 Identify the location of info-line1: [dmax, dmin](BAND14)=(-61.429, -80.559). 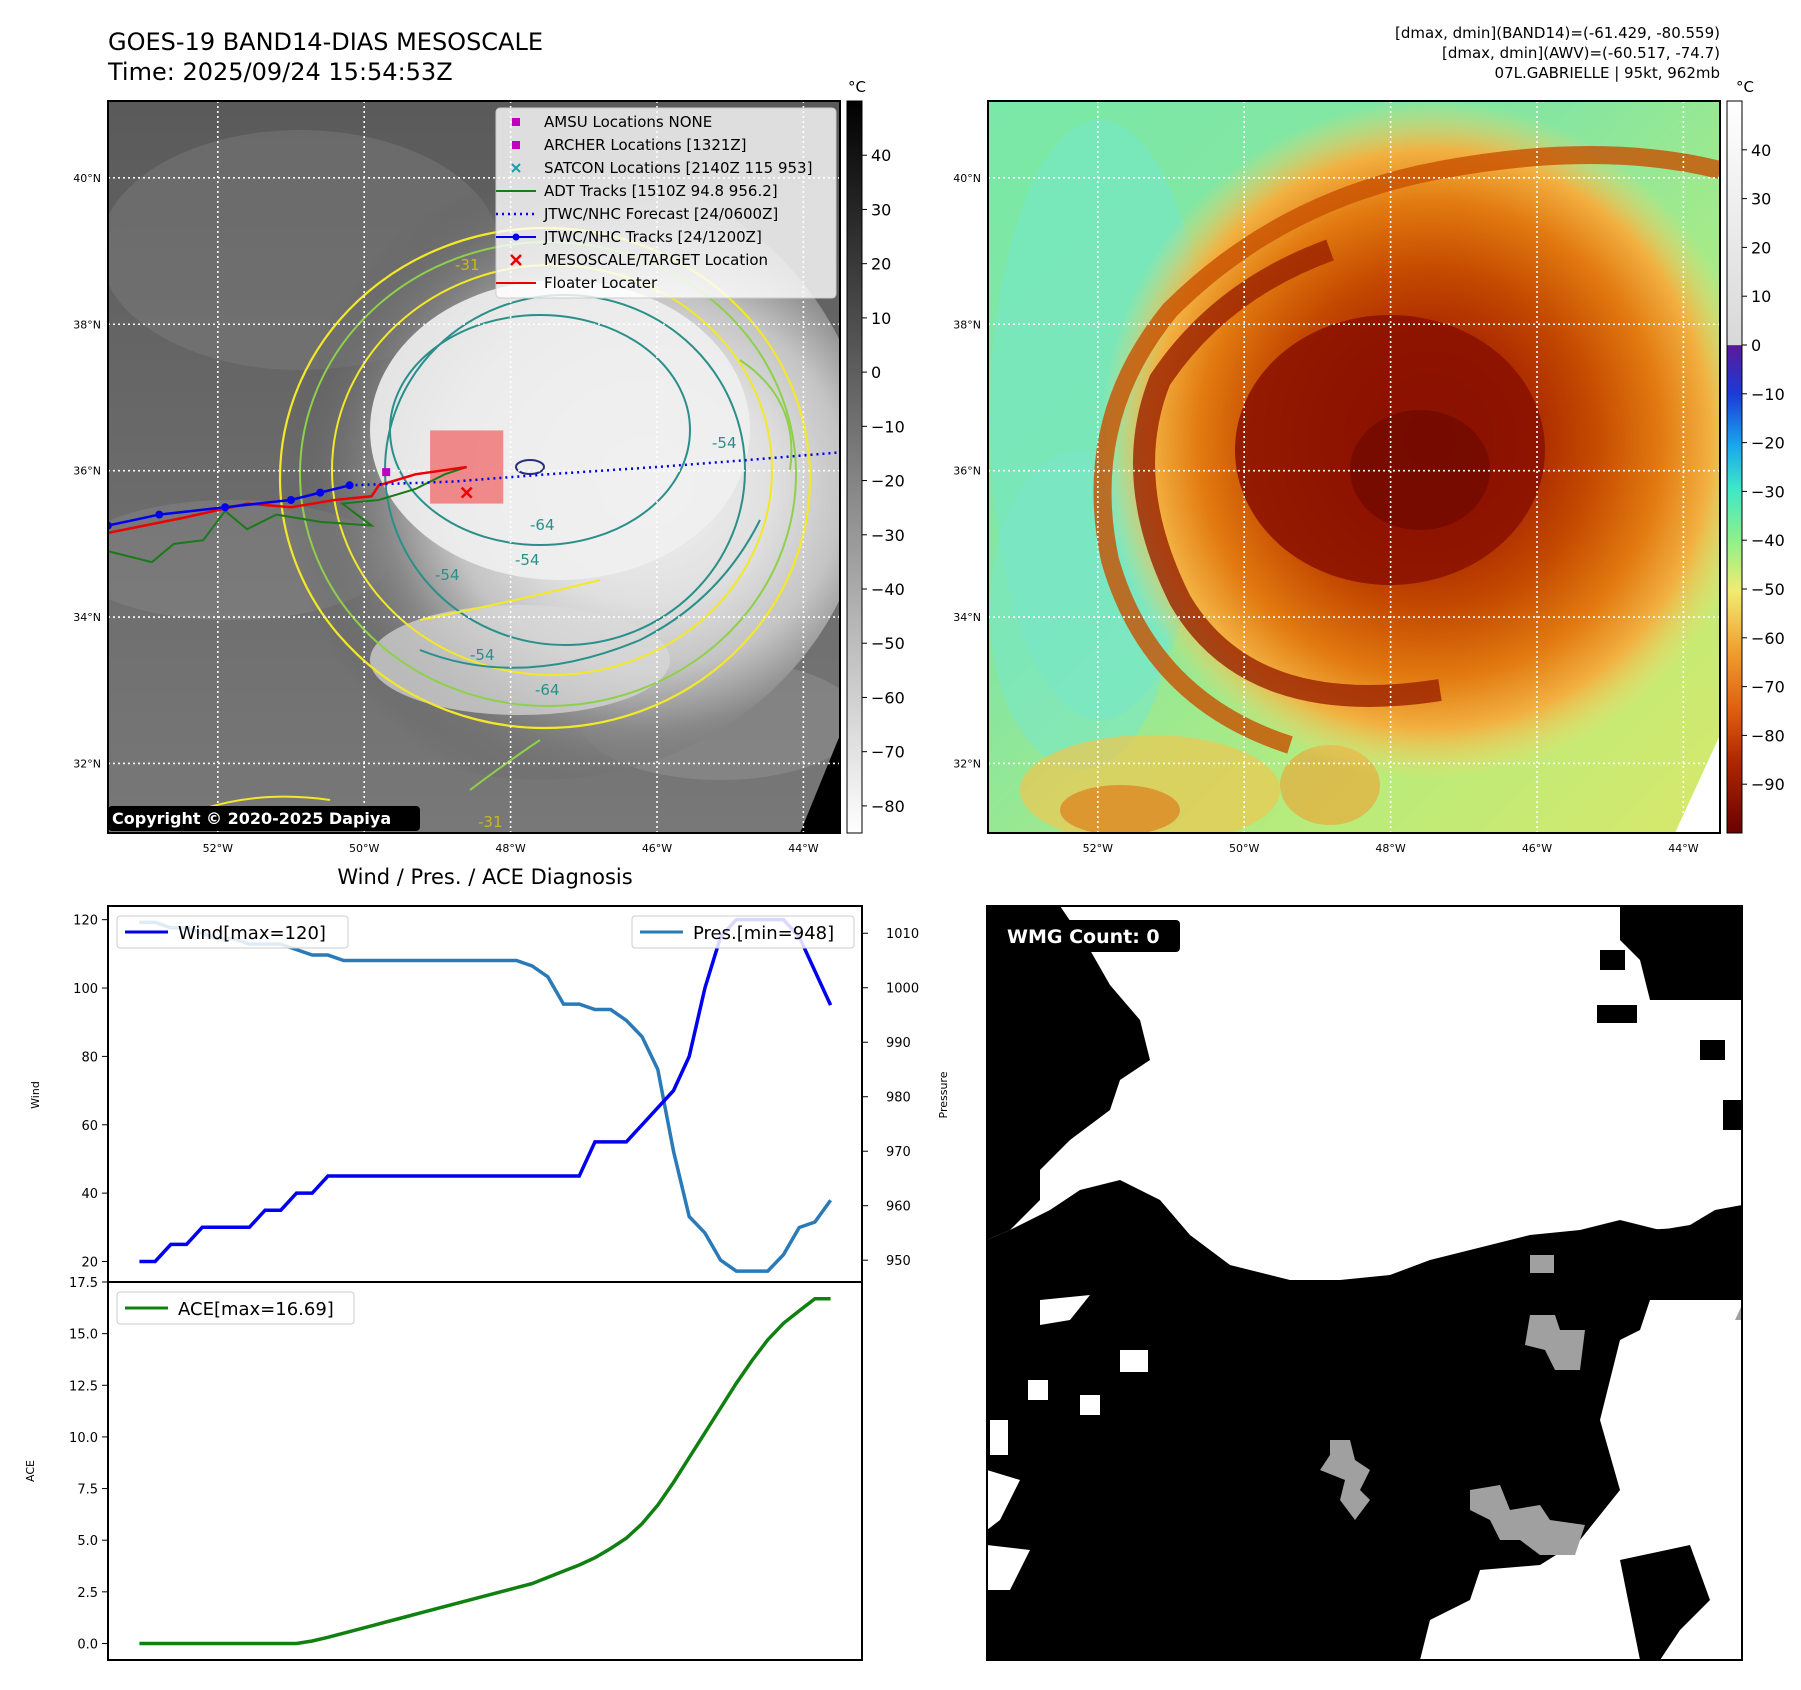
(1557, 33).